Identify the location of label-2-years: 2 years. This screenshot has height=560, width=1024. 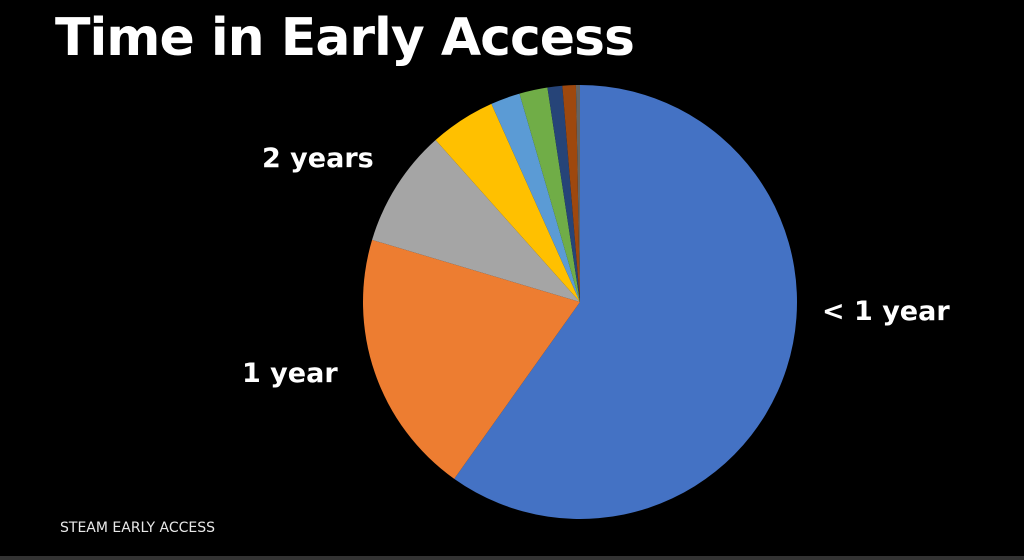
(318, 158).